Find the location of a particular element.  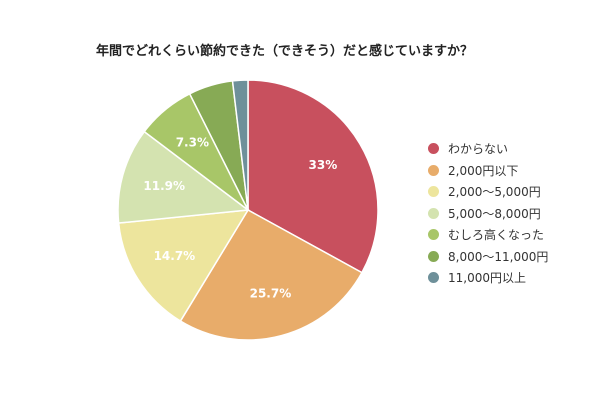

chart-title: 年間でどれくらい節約できた（できそう）だと感じていますか？ is located at coordinates (285, 51).